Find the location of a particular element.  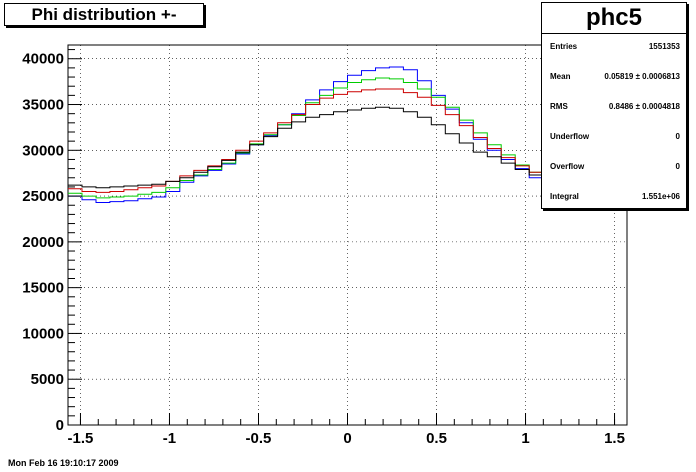

x-tick-label: 0 is located at coordinates (347, 438).